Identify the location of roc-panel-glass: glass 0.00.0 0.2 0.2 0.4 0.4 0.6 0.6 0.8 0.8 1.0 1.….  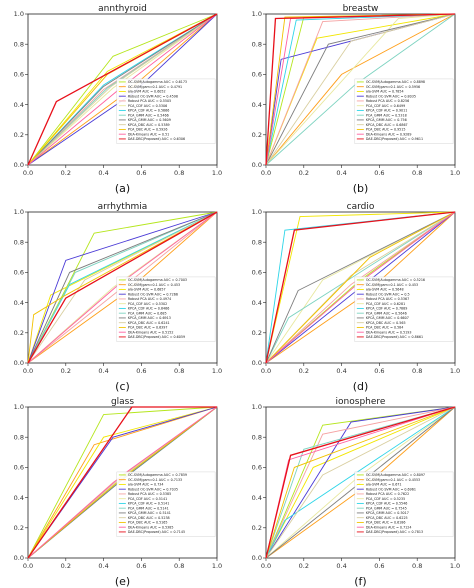
(118, 492).